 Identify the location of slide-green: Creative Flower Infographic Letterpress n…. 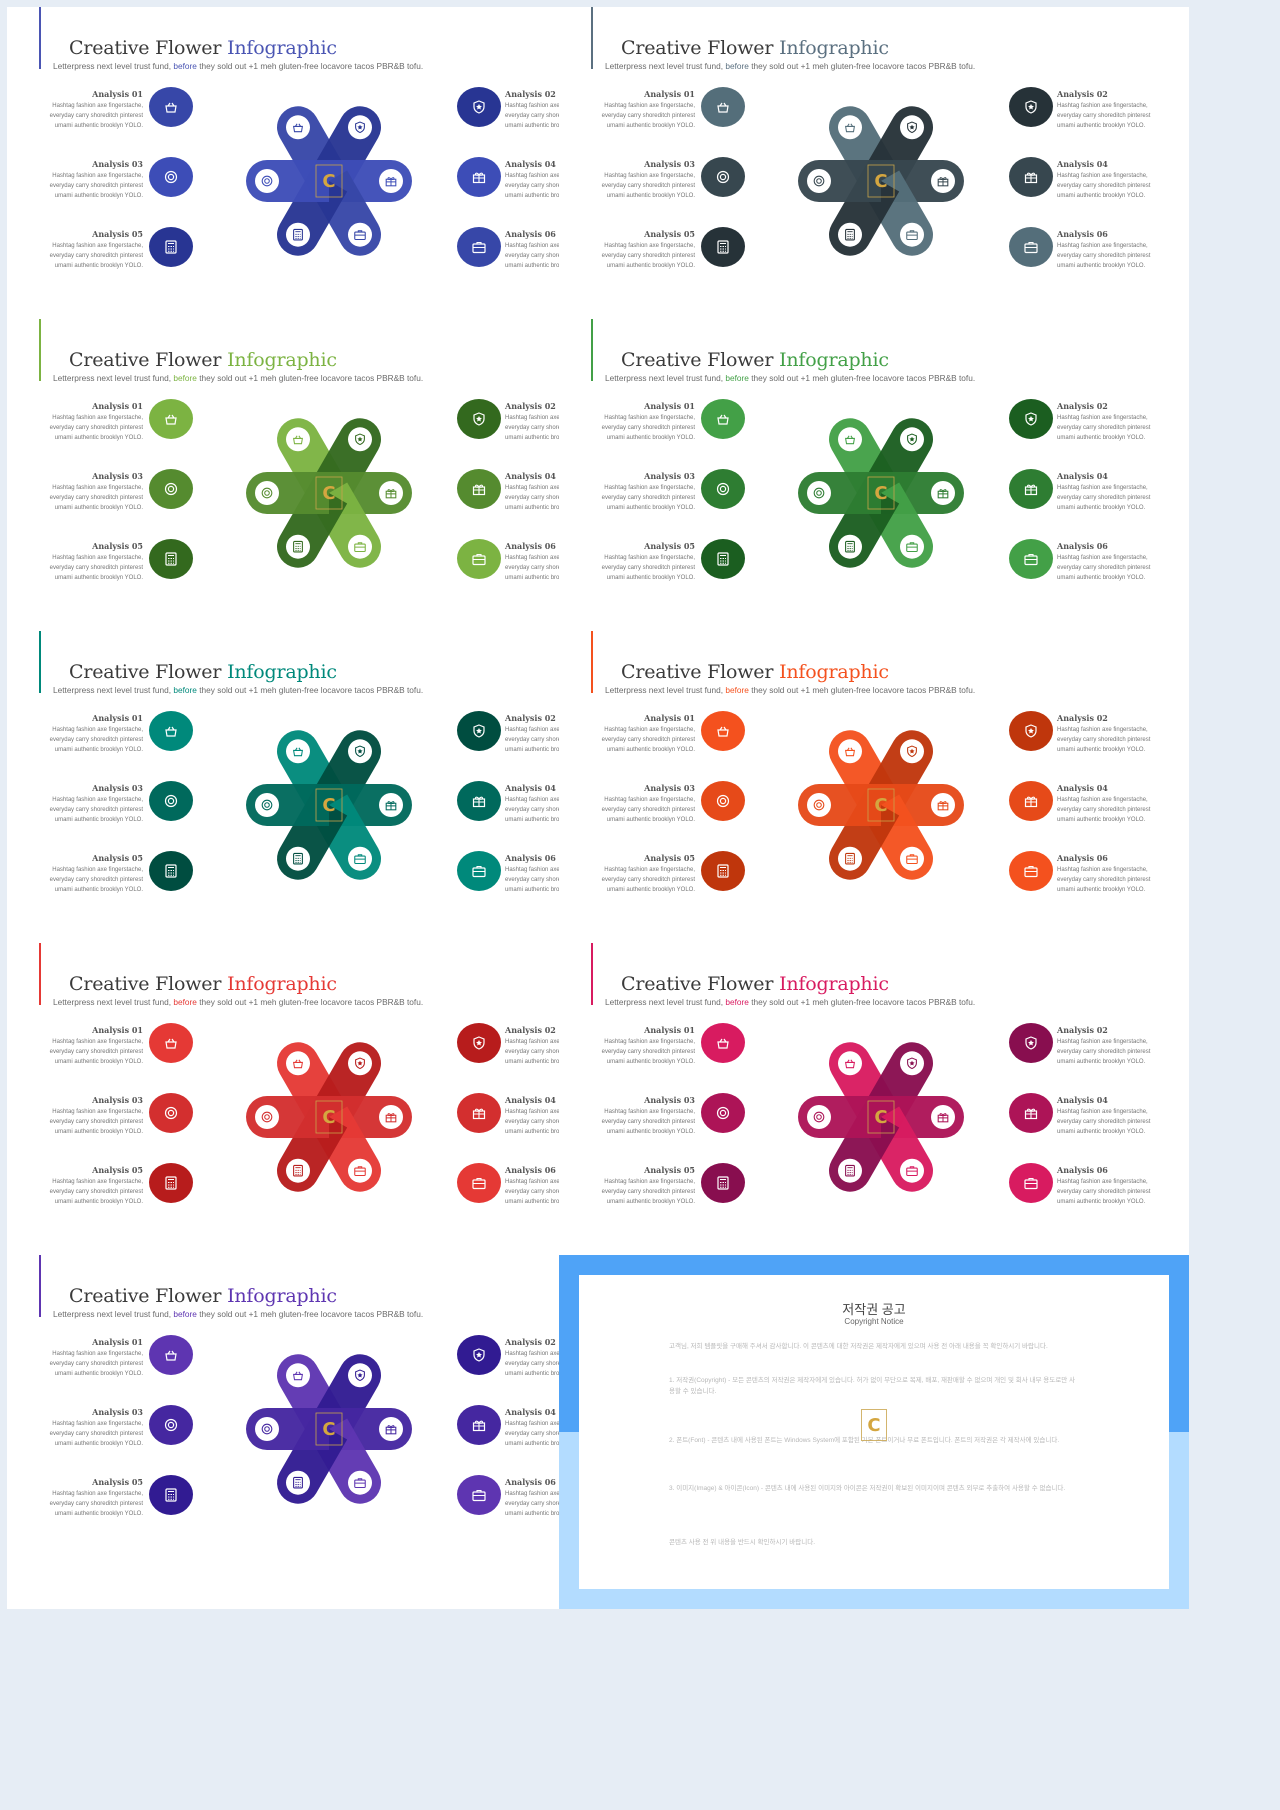
(874, 496).